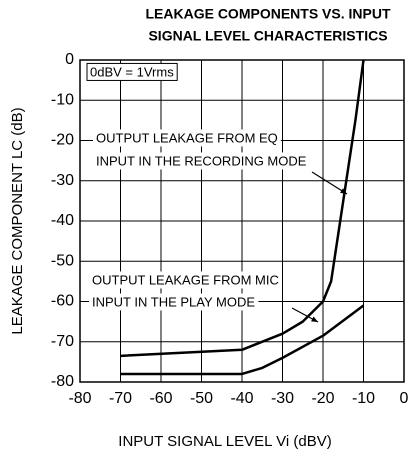 The width and height of the screenshot is (417, 456). What do you see at coordinates (242, 340) in the screenshot?
I see `line-series` at bounding box center [242, 340].